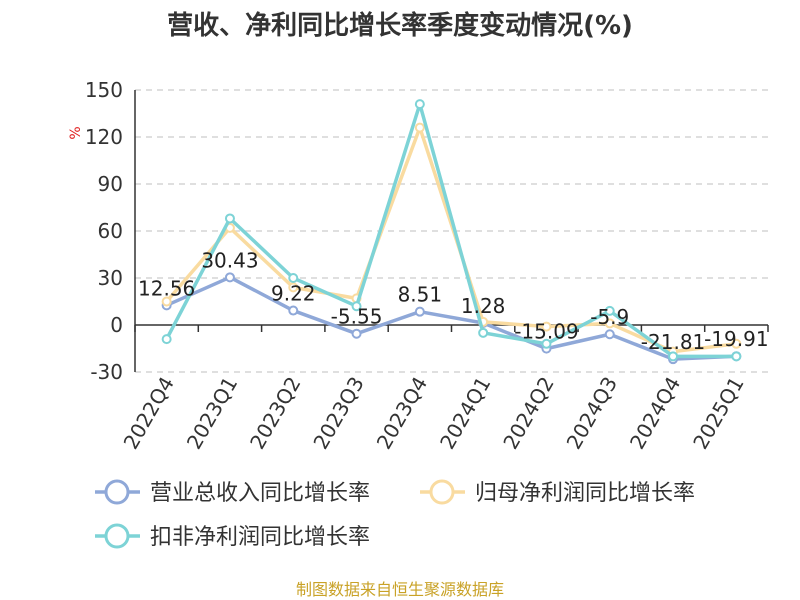 The image size is (800, 600). What do you see at coordinates (275, 413) in the screenshot?
I see `x-tick-label: 2023Q2` at bounding box center [275, 413].